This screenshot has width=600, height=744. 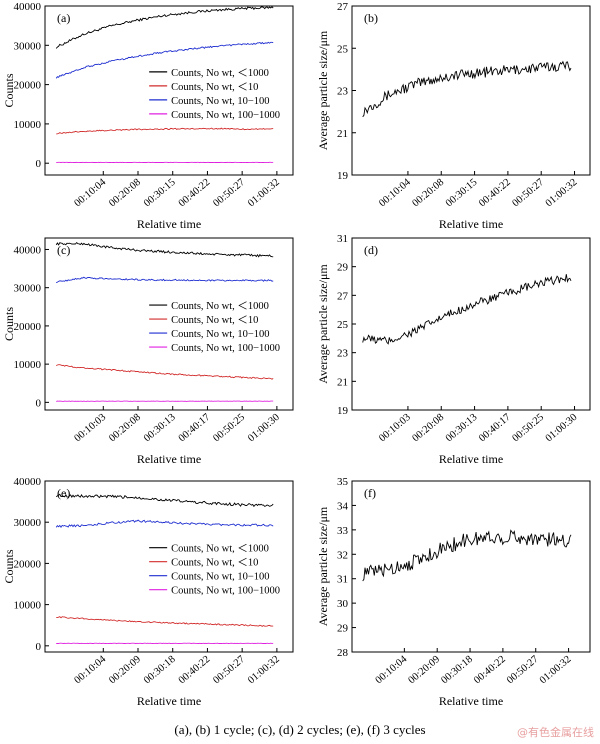 I want to click on x-tick-label-c-2: 00:30:13, so click(x=160, y=428).